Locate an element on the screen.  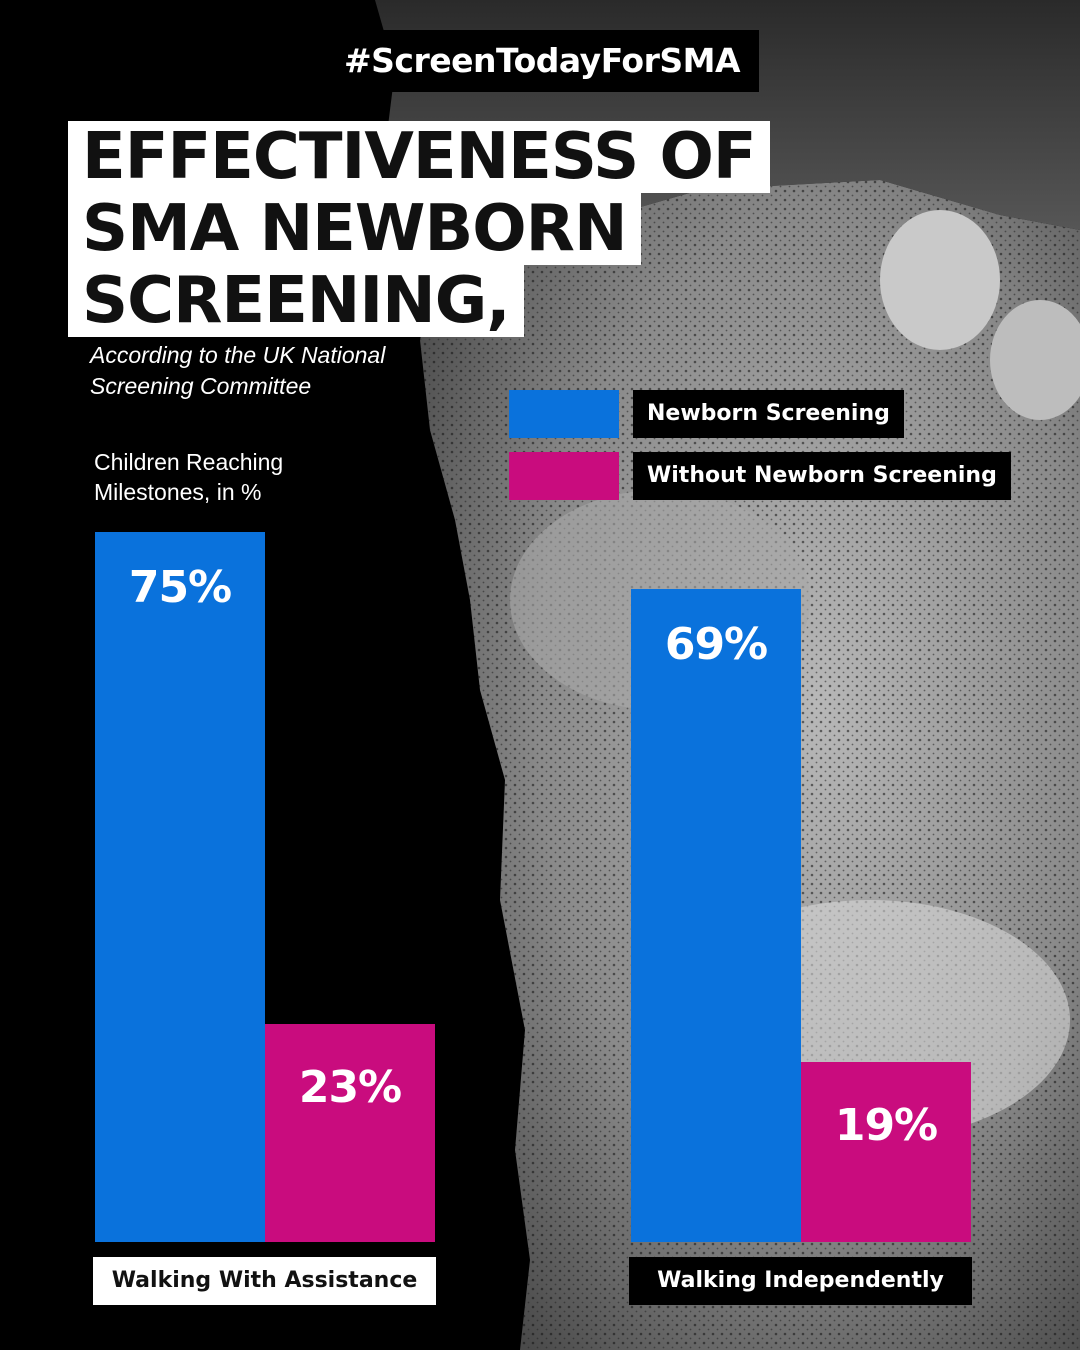
category-label-walking-with-assistance: Walking With Assistance is located at coordinates (264, 1281).